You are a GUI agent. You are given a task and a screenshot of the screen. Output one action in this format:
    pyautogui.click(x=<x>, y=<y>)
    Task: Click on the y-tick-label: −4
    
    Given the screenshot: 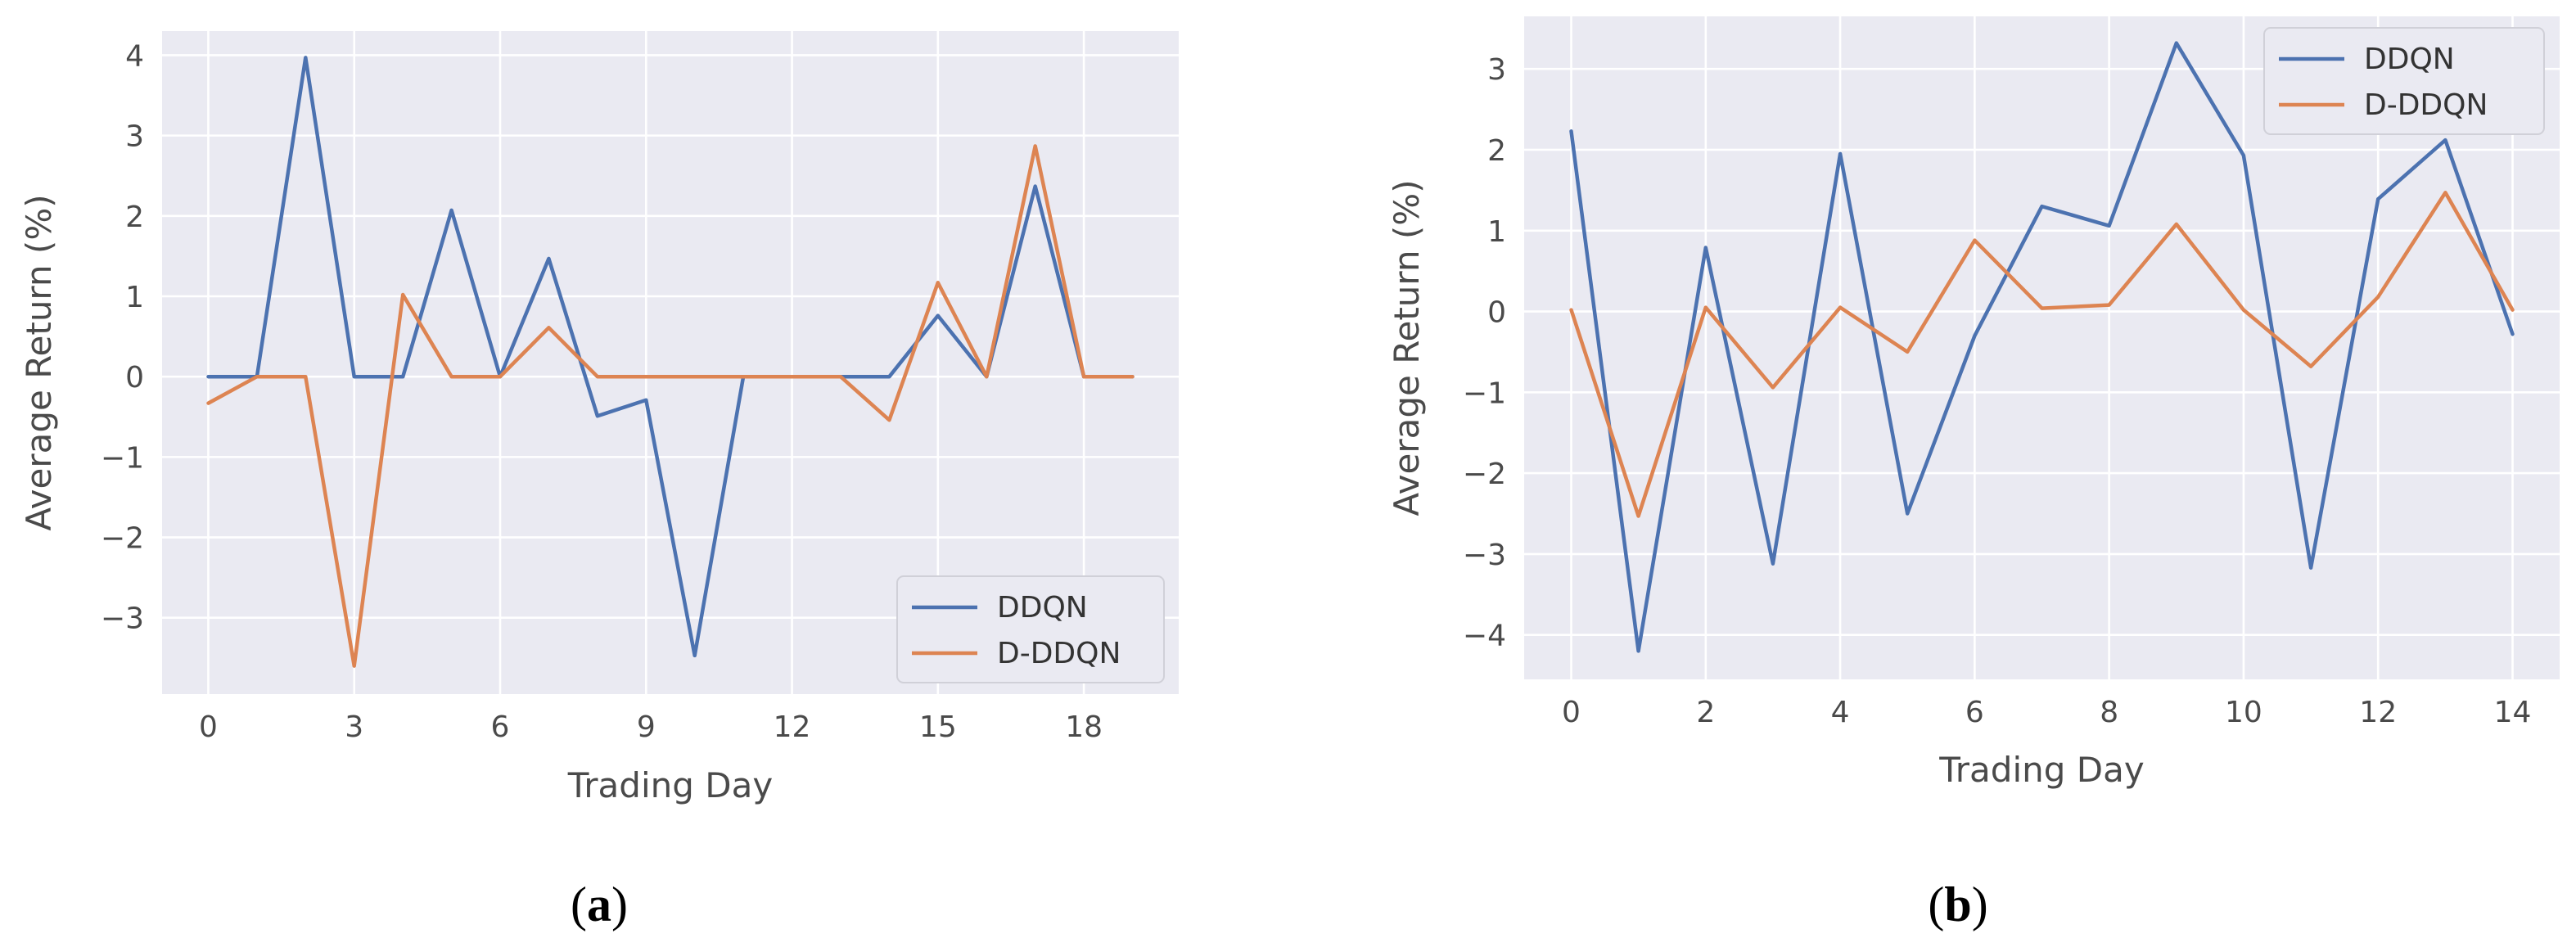 What is the action you would take?
    pyautogui.click(x=1484, y=636)
    